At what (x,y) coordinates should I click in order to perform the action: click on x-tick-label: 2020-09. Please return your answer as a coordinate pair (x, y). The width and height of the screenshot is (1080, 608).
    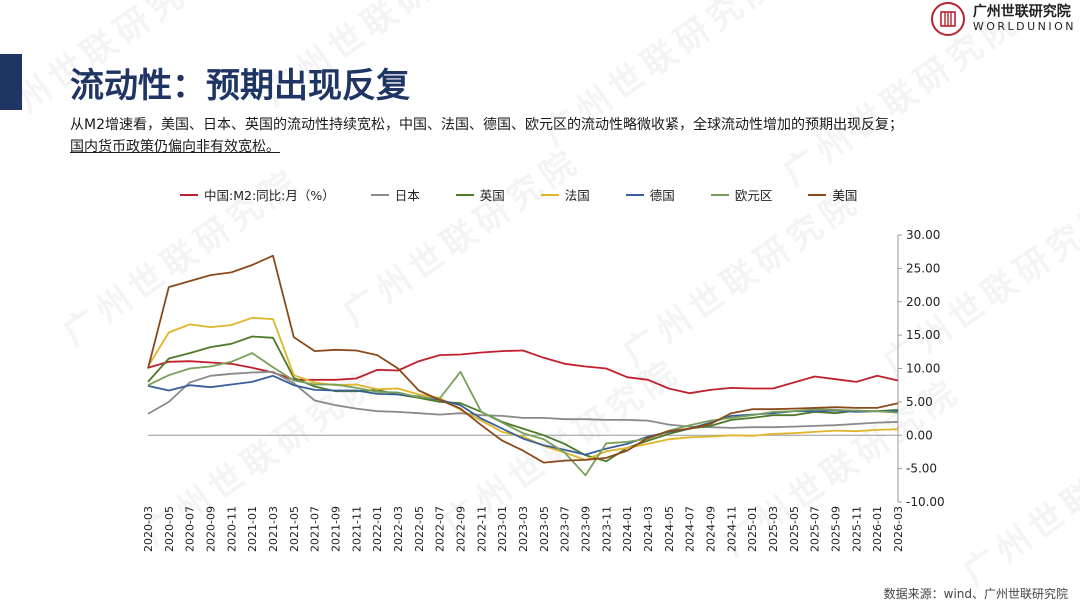
    Looking at the image, I should click on (211, 529).